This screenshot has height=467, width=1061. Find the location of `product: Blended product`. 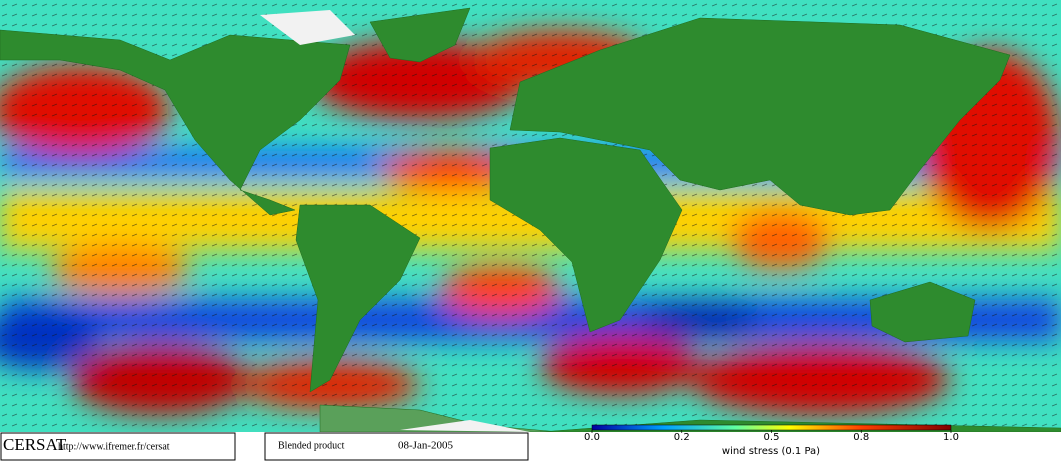

product: Blended product is located at coordinates (311, 445).